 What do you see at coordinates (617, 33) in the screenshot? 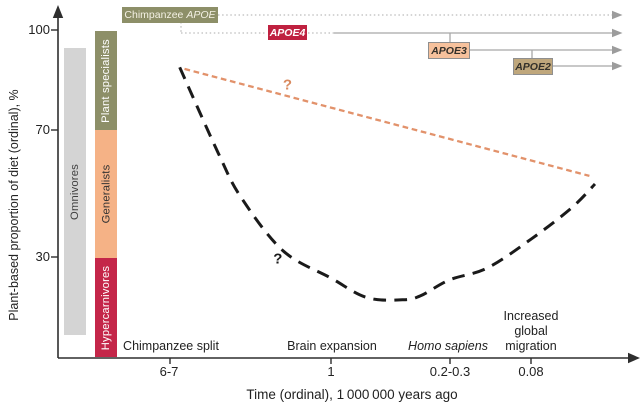
I see `arrowhead-apoe4` at bounding box center [617, 33].